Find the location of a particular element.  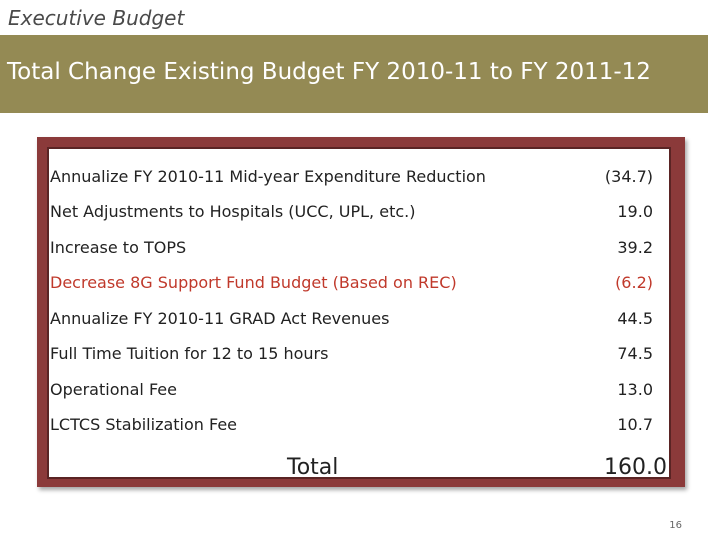

row-value: 74.5 is located at coordinates (635, 353).